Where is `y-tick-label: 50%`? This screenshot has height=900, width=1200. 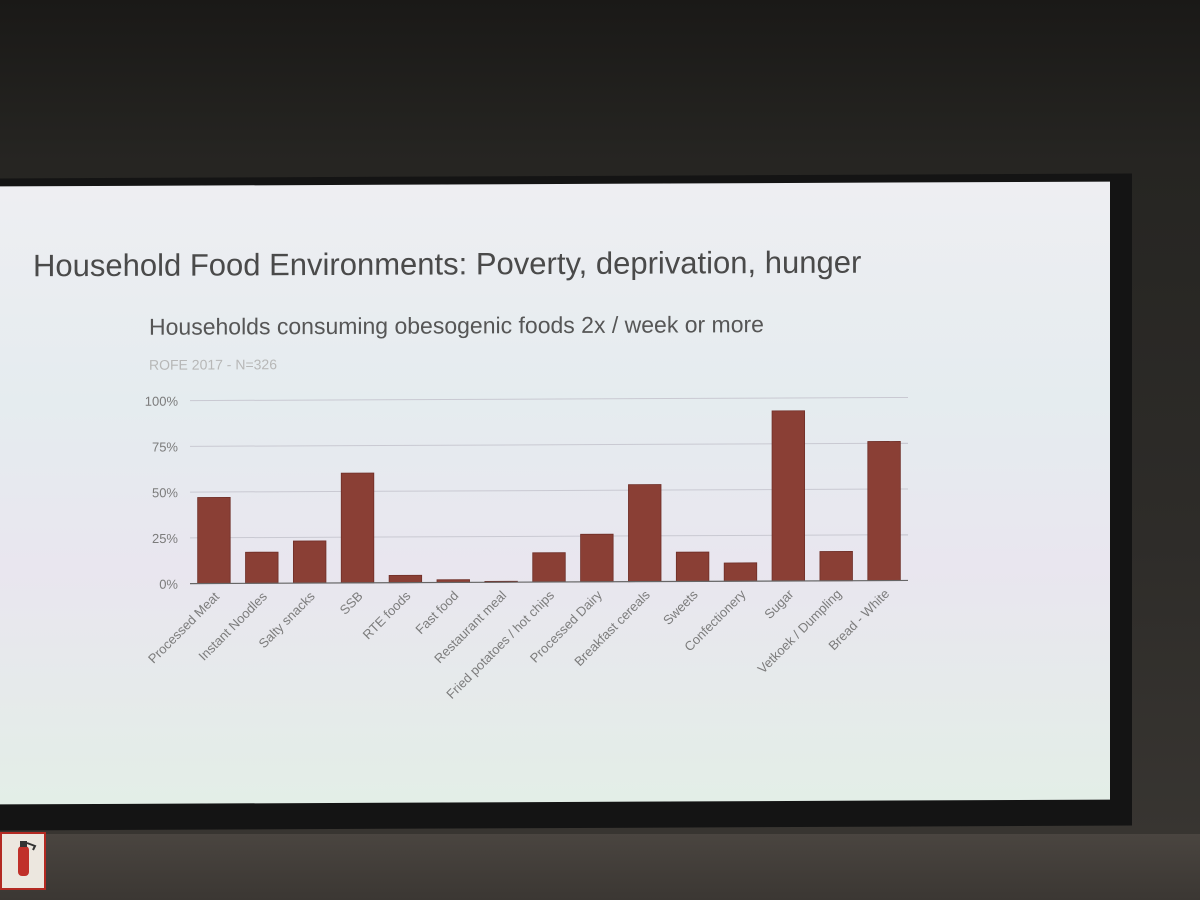
y-tick-label: 50% is located at coordinates (165, 492).